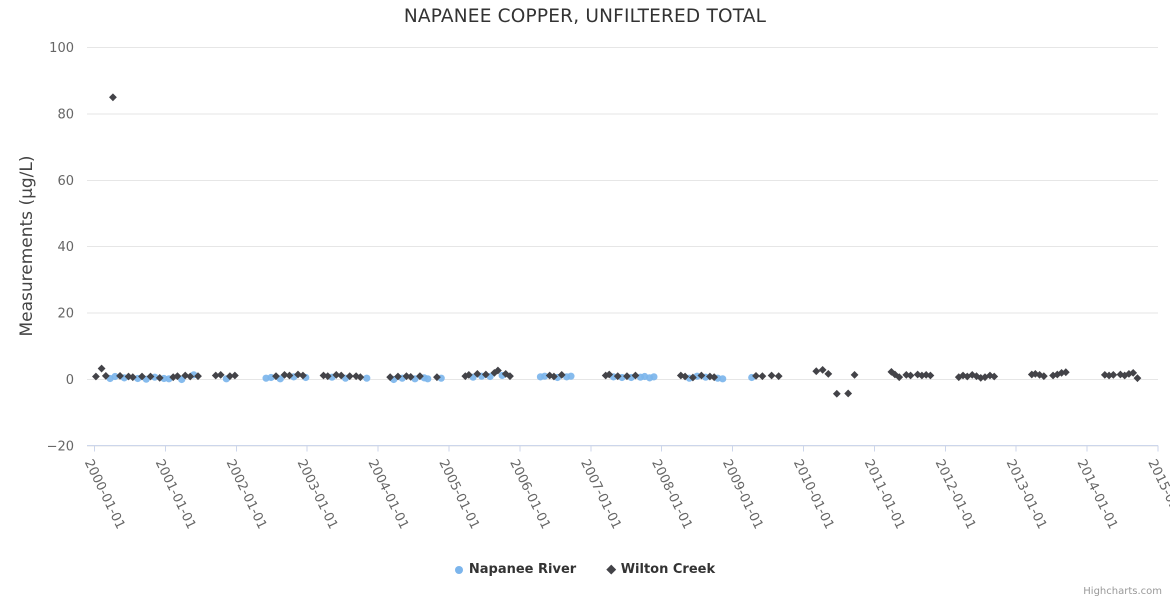  What do you see at coordinates (600, 494) in the screenshot?
I see `x-axis-tick-label: 2007-01-01` at bounding box center [600, 494].